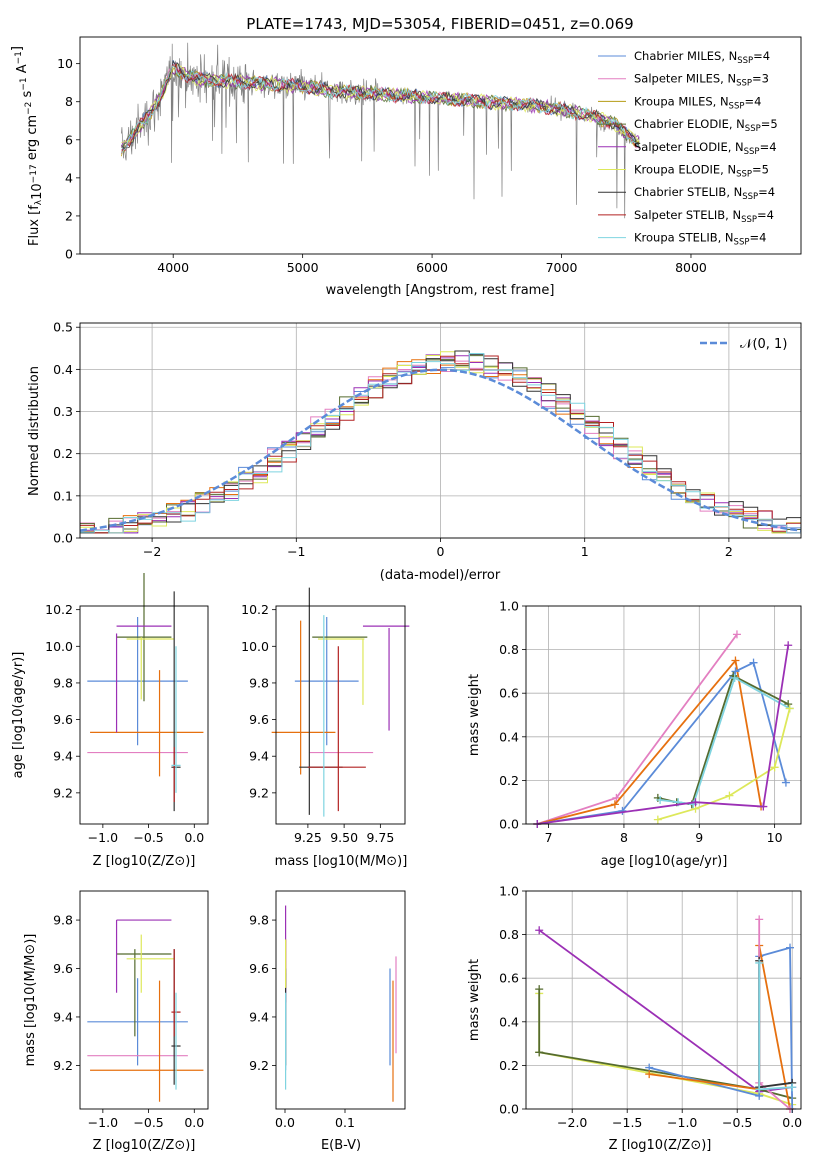 This screenshot has width=819, height=1174. Describe the element at coordinates (63, 719) in the screenshot. I see `y-tick-label: 9.6` at that location.